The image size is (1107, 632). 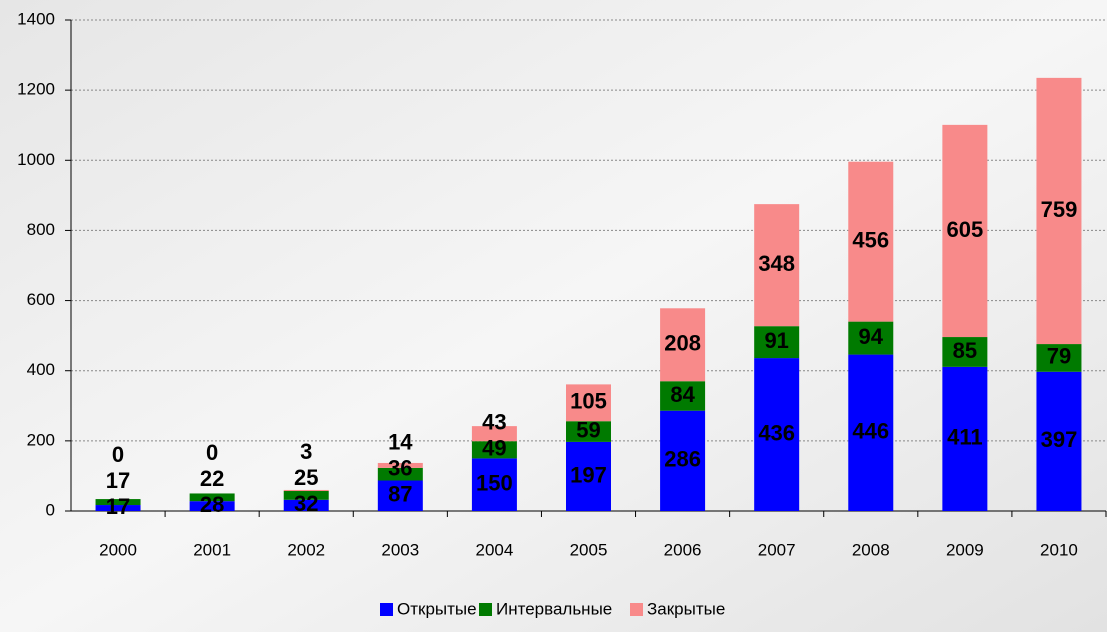 I want to click on y-tick-label: 800, so click(x=41, y=229).